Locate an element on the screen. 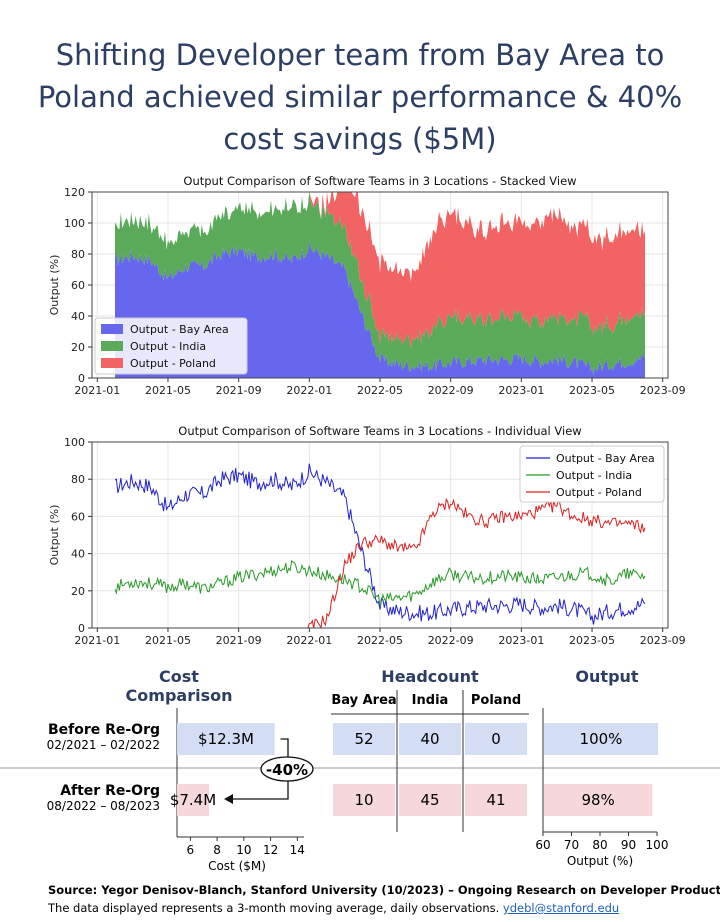  c2-xtick-label: 2023-09 is located at coordinates (663, 640).